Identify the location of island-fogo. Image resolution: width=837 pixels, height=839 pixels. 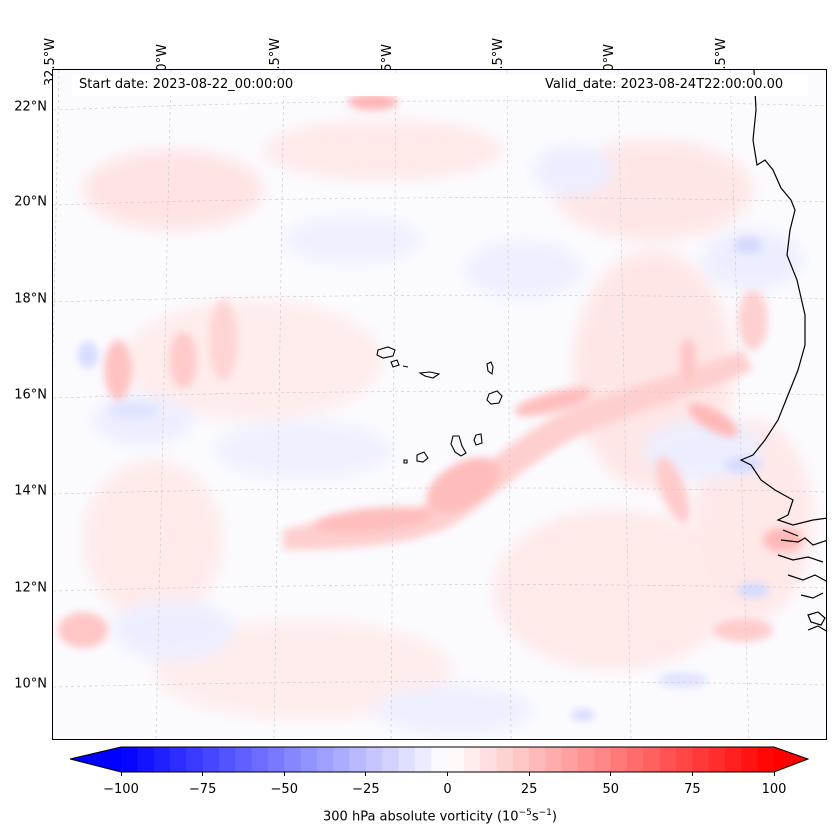
(422, 457).